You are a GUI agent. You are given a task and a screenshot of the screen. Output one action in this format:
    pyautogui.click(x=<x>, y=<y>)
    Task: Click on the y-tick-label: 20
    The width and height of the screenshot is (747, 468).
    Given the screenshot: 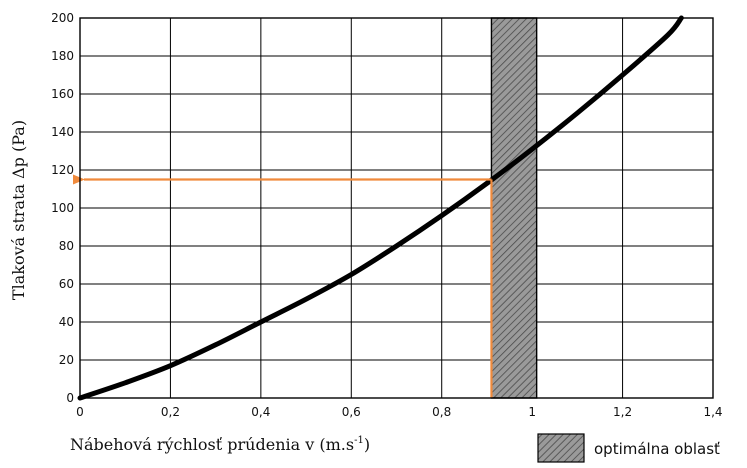 What is the action you would take?
    pyautogui.click(x=66, y=360)
    